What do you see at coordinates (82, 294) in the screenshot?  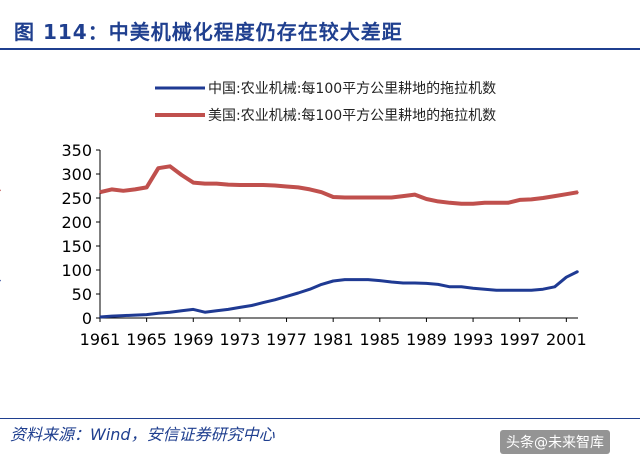 I see `y-tick-label: 50` at bounding box center [82, 294].